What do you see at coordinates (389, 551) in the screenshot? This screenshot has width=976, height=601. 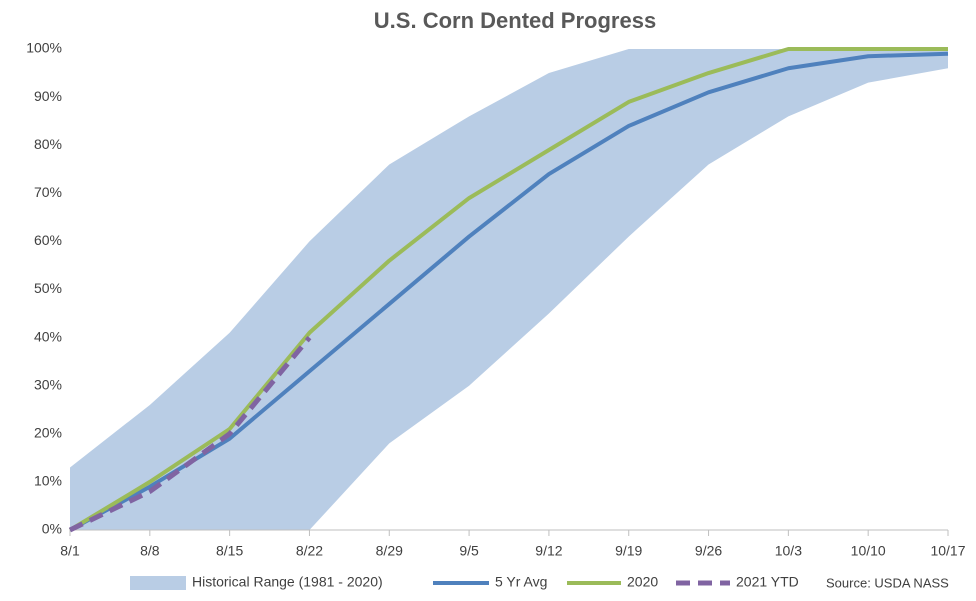 I see `x-tick-label: 8/29` at bounding box center [389, 551].